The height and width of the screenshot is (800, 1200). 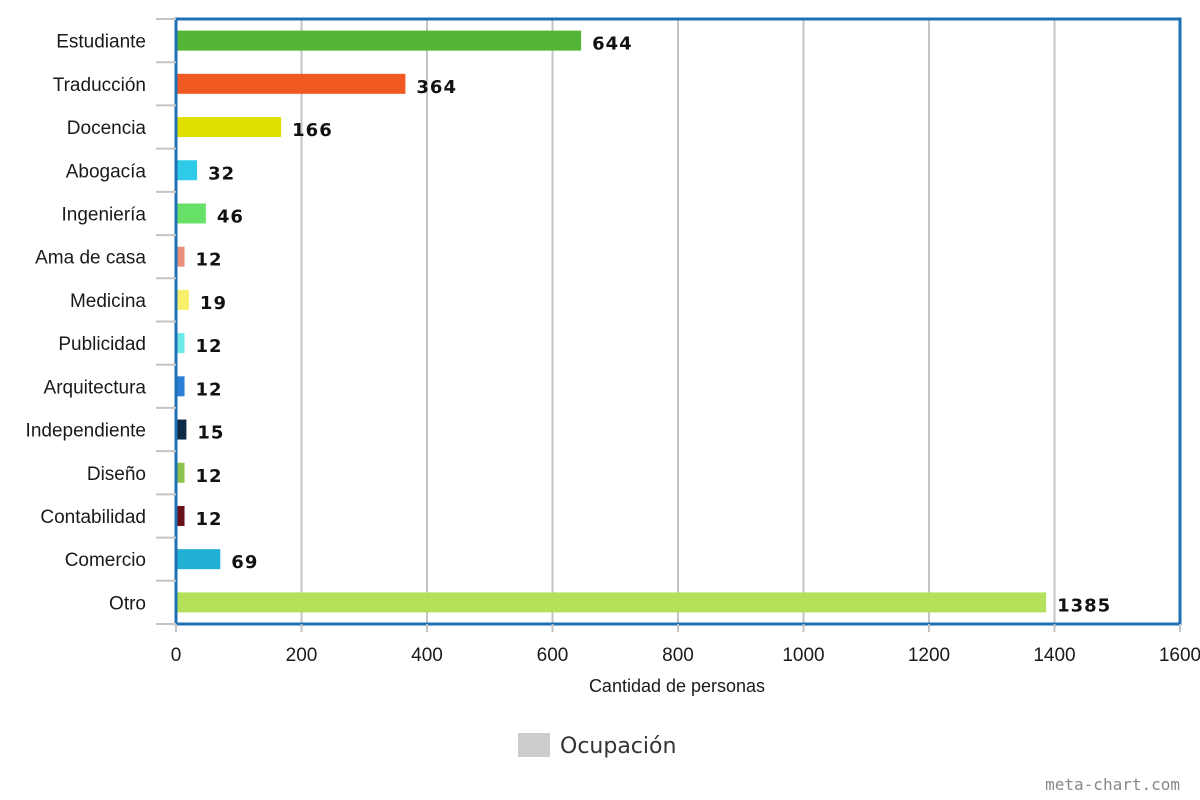 What do you see at coordinates (302, 655) in the screenshot?
I see `x-tick-label: 200` at bounding box center [302, 655].